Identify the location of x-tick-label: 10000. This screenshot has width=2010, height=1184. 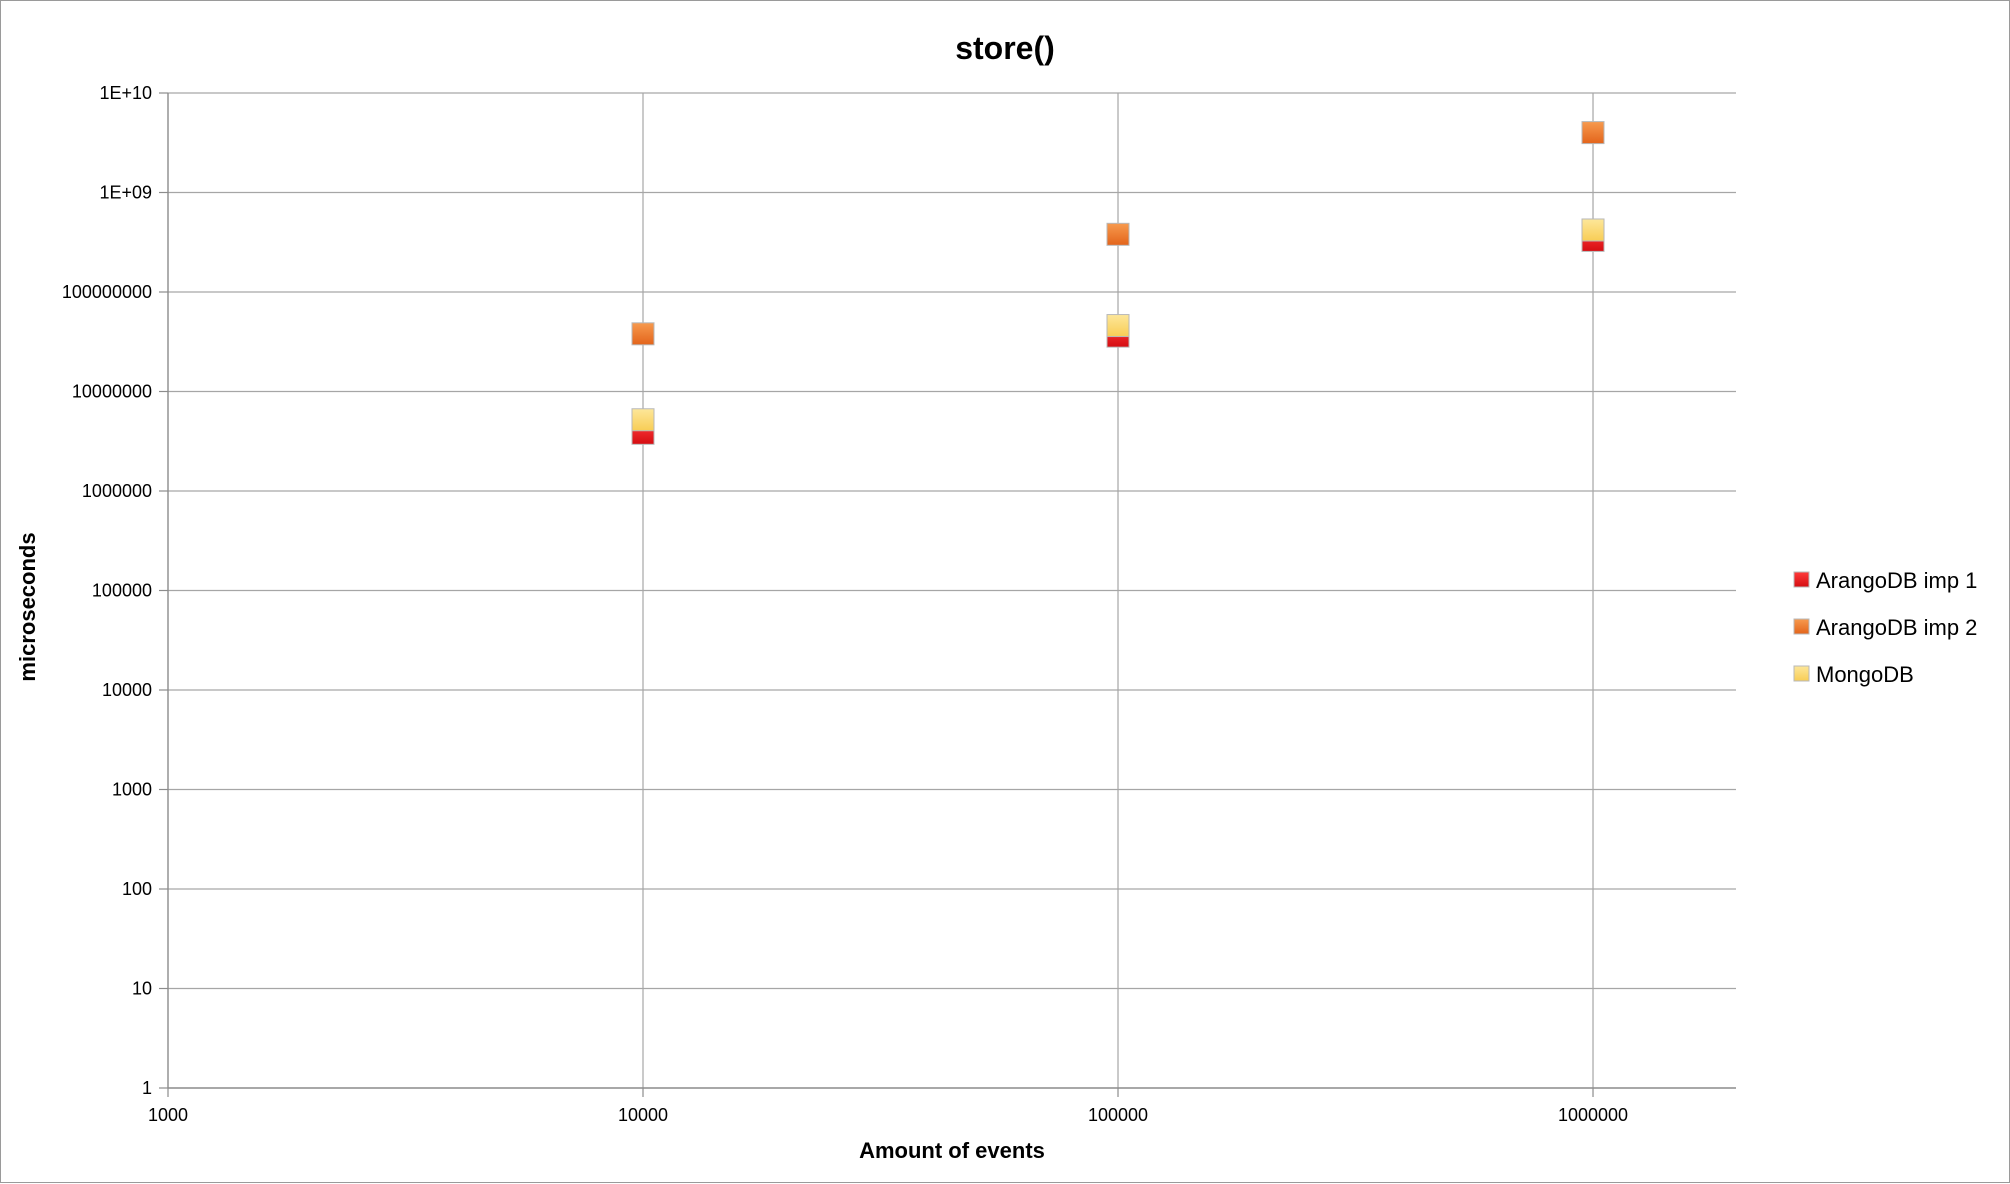
(643, 1115).